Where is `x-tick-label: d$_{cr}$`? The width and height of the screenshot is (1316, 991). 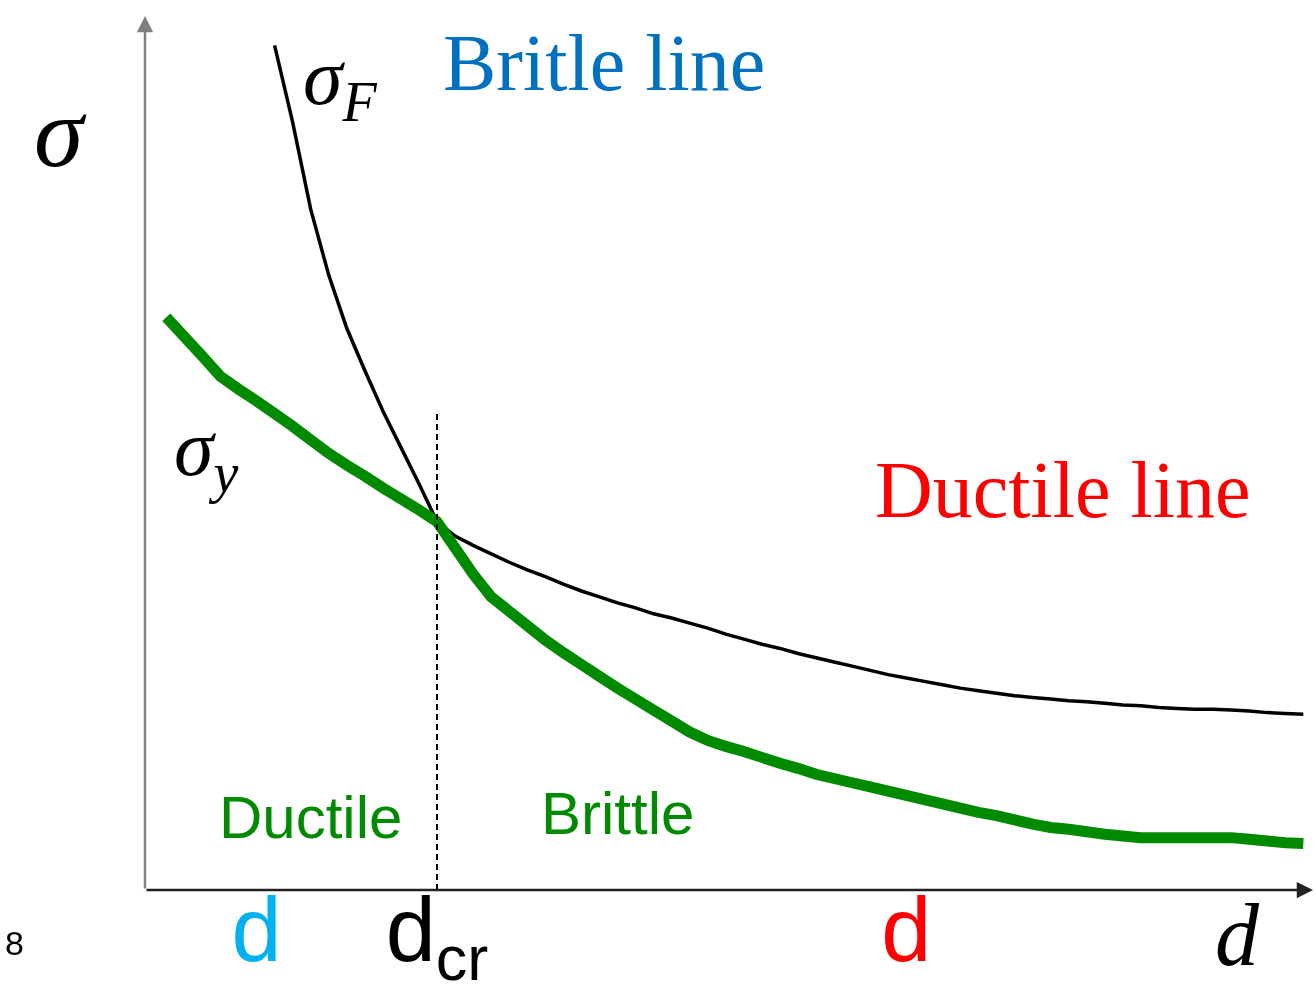
x-tick-label: d$_{cr}$ is located at coordinates (437, 935).